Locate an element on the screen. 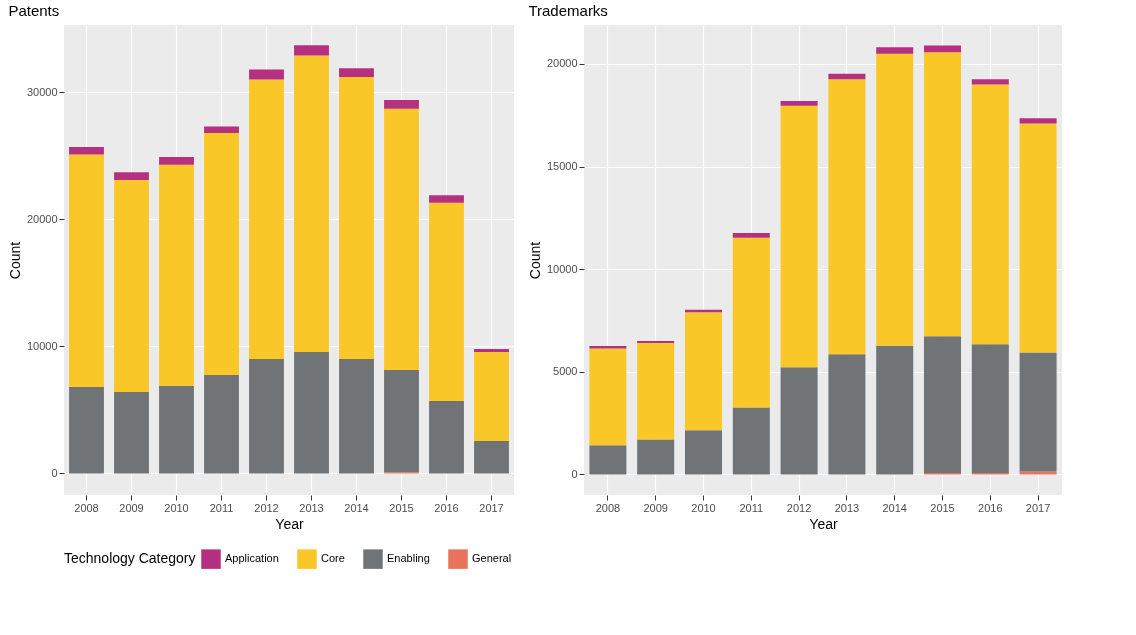  legend-label: Enabling is located at coordinates (408, 558).